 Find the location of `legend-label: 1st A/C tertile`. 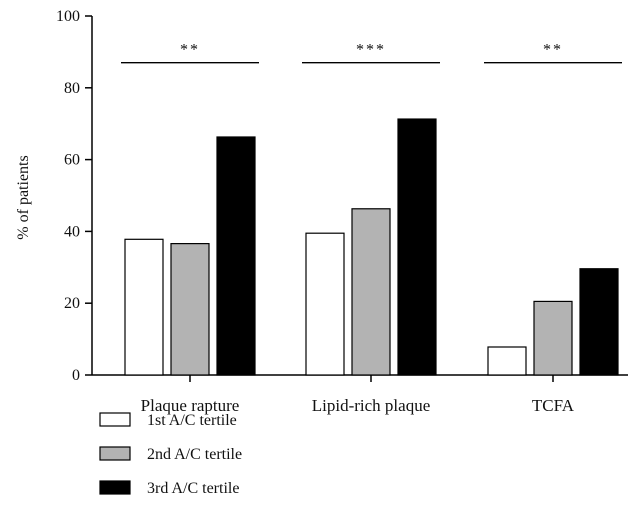

legend-label: 1st A/C tertile is located at coordinates (192, 420).